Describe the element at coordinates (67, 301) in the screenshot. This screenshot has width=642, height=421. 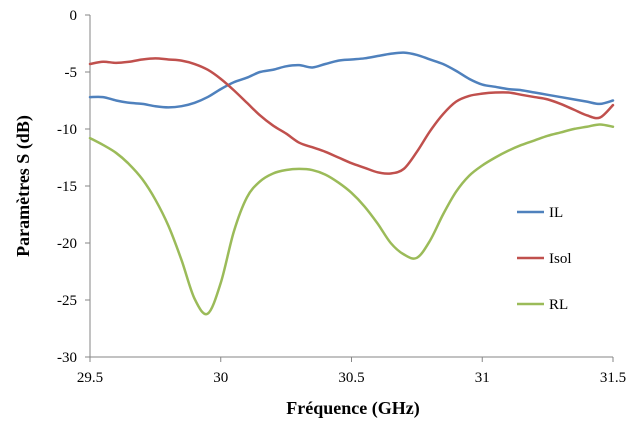
I see `y-tick-label: -25` at that location.